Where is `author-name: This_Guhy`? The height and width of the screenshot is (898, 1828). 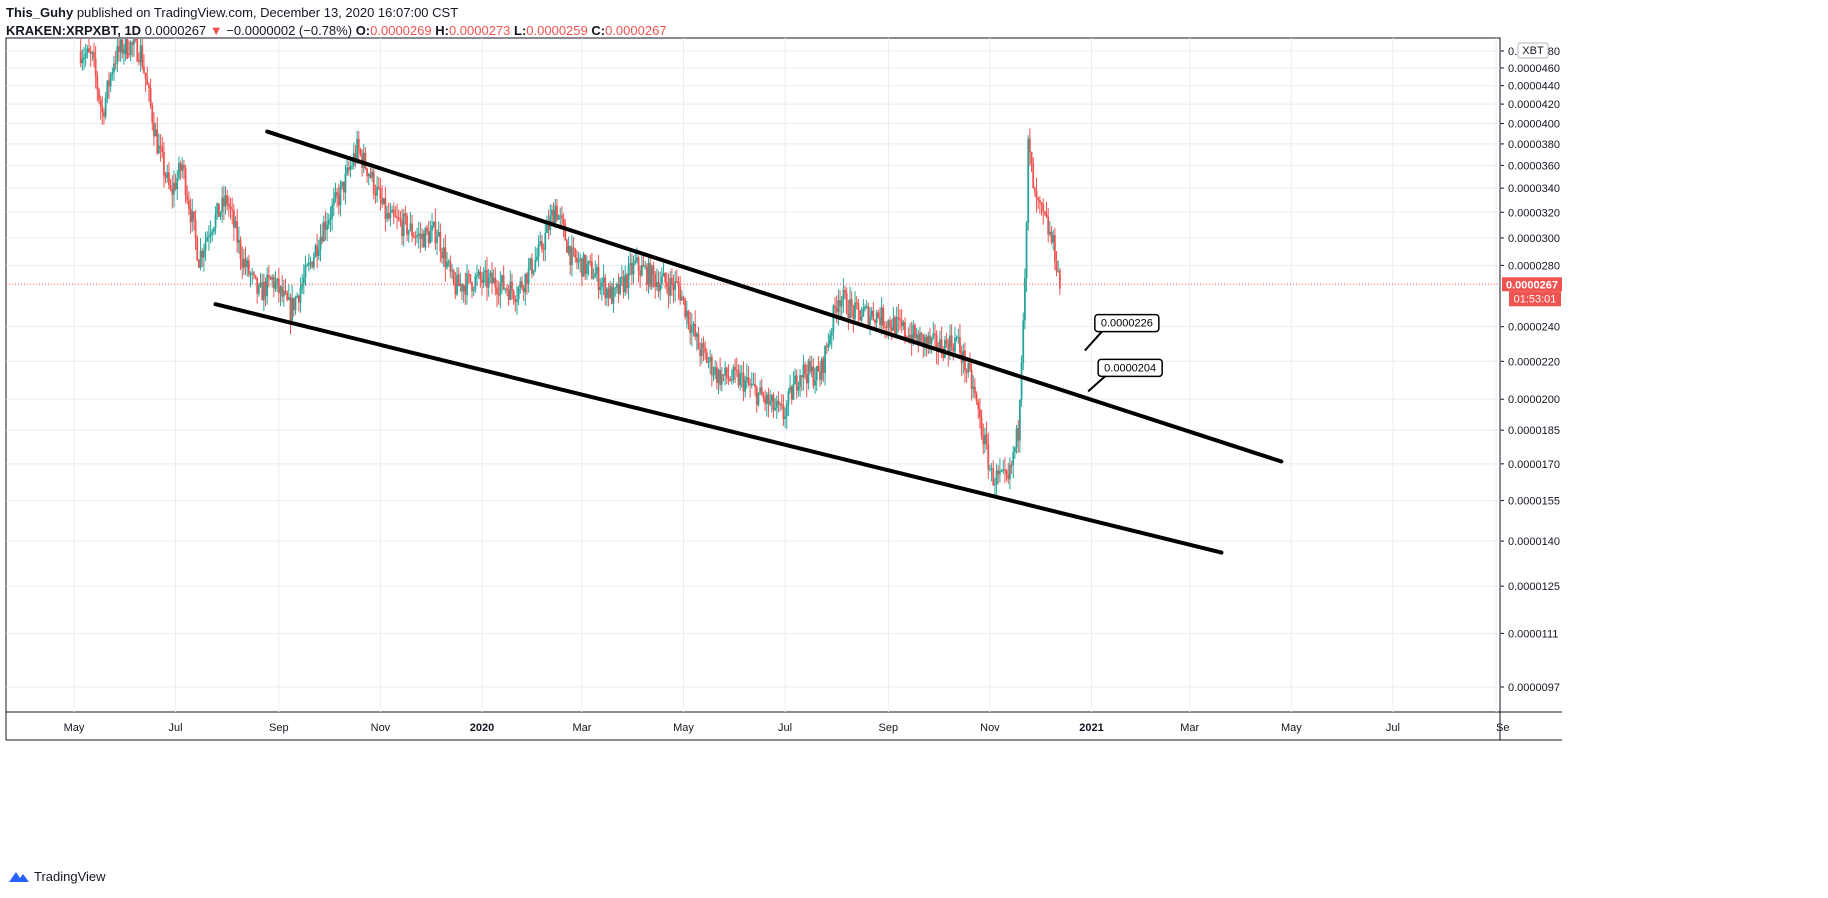
author-name: This_Guhy is located at coordinates (40, 12).